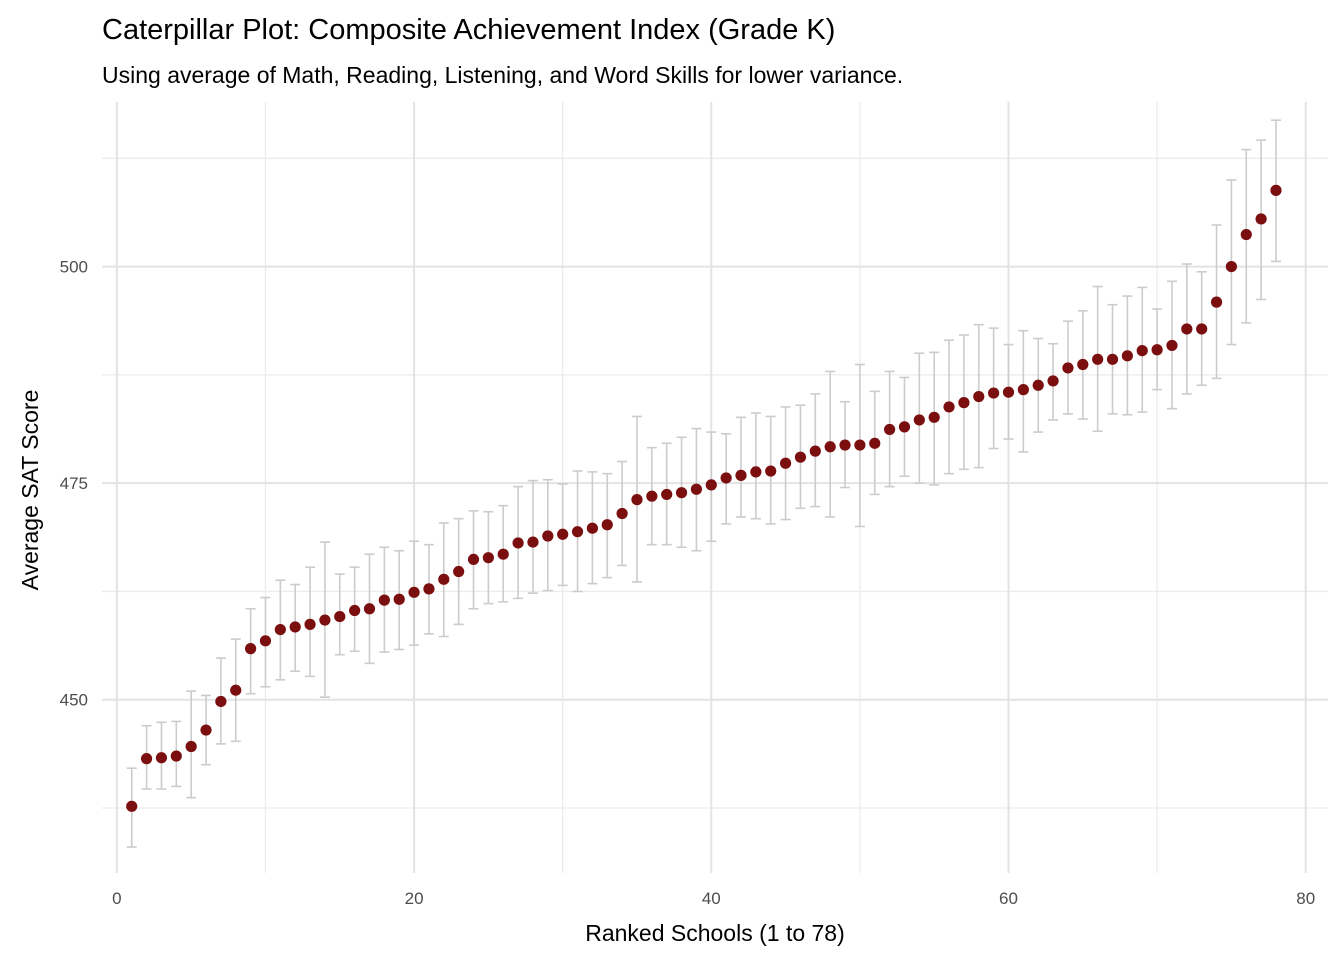 The width and height of the screenshot is (1344, 960). I want to click on x-axis-title: Ranked Schools (1 to 78), so click(715, 933).